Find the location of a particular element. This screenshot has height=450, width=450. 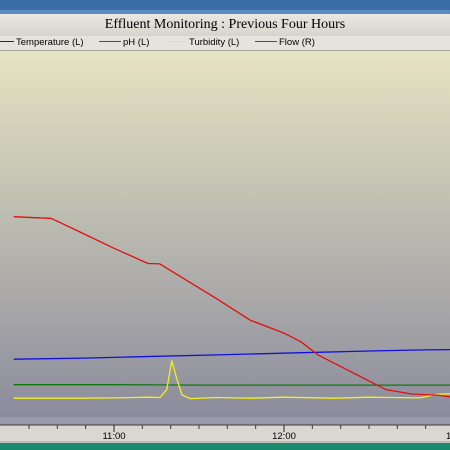

series-line-temperature is located at coordinates (231, 354).